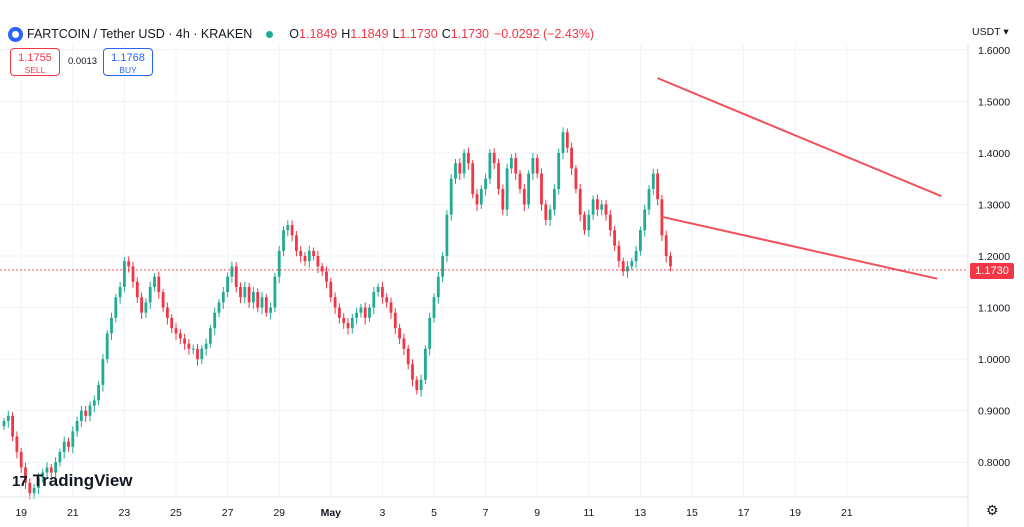 This screenshot has width=1024, height=527. I want to click on sell-button: 1.1755 SELL, so click(35, 62).